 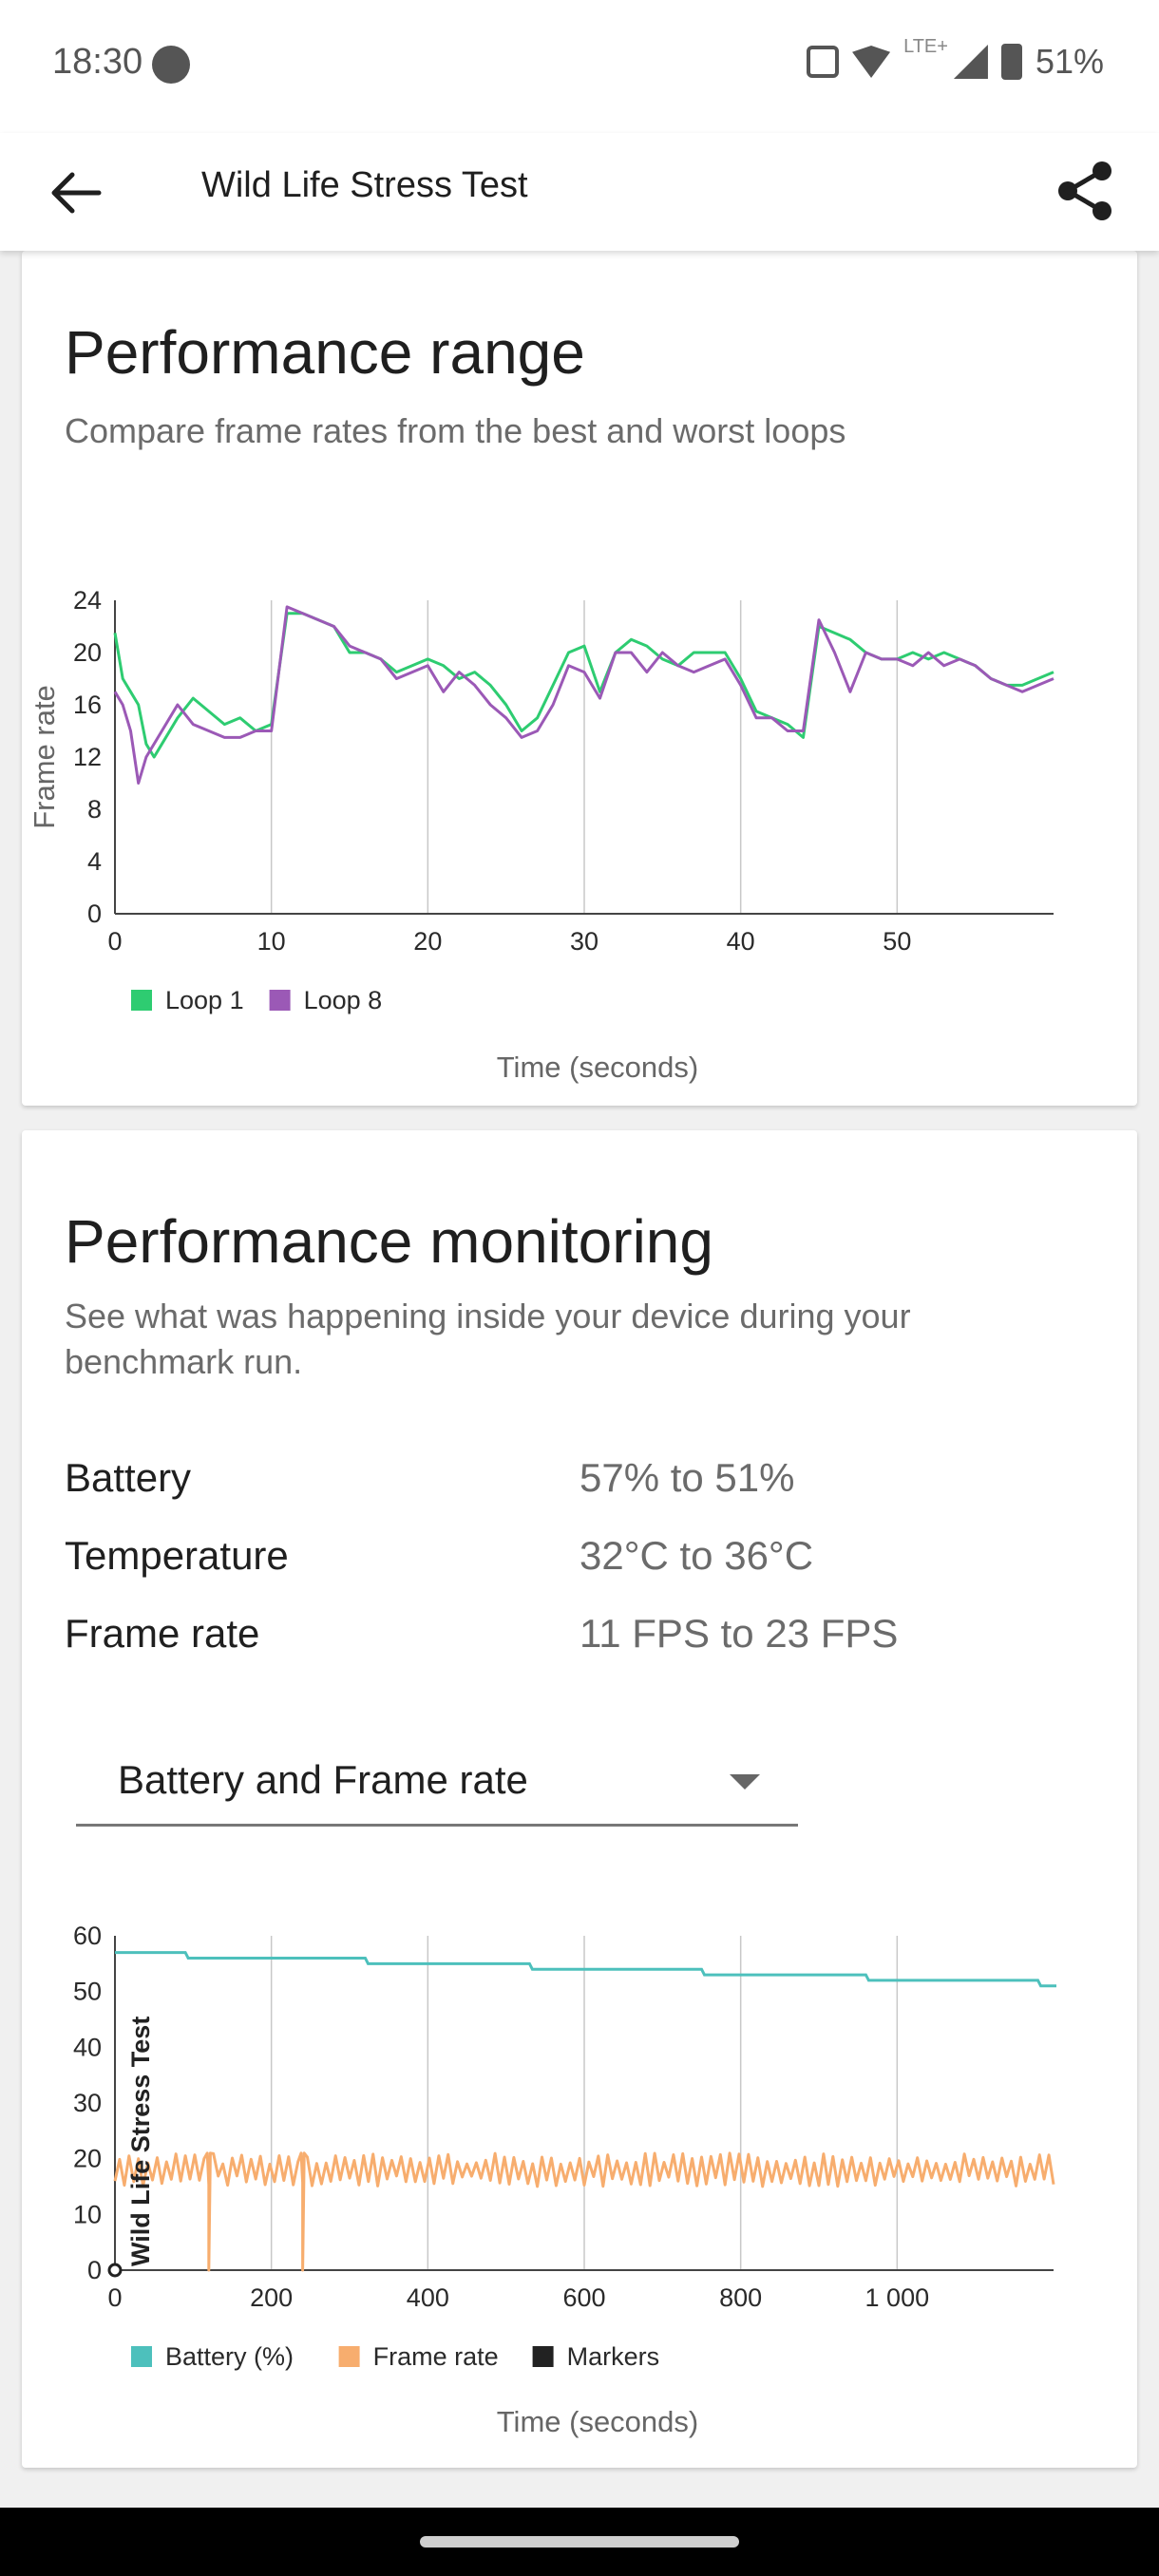 I want to click on performance-range-title: Performance range, so click(x=325, y=352).